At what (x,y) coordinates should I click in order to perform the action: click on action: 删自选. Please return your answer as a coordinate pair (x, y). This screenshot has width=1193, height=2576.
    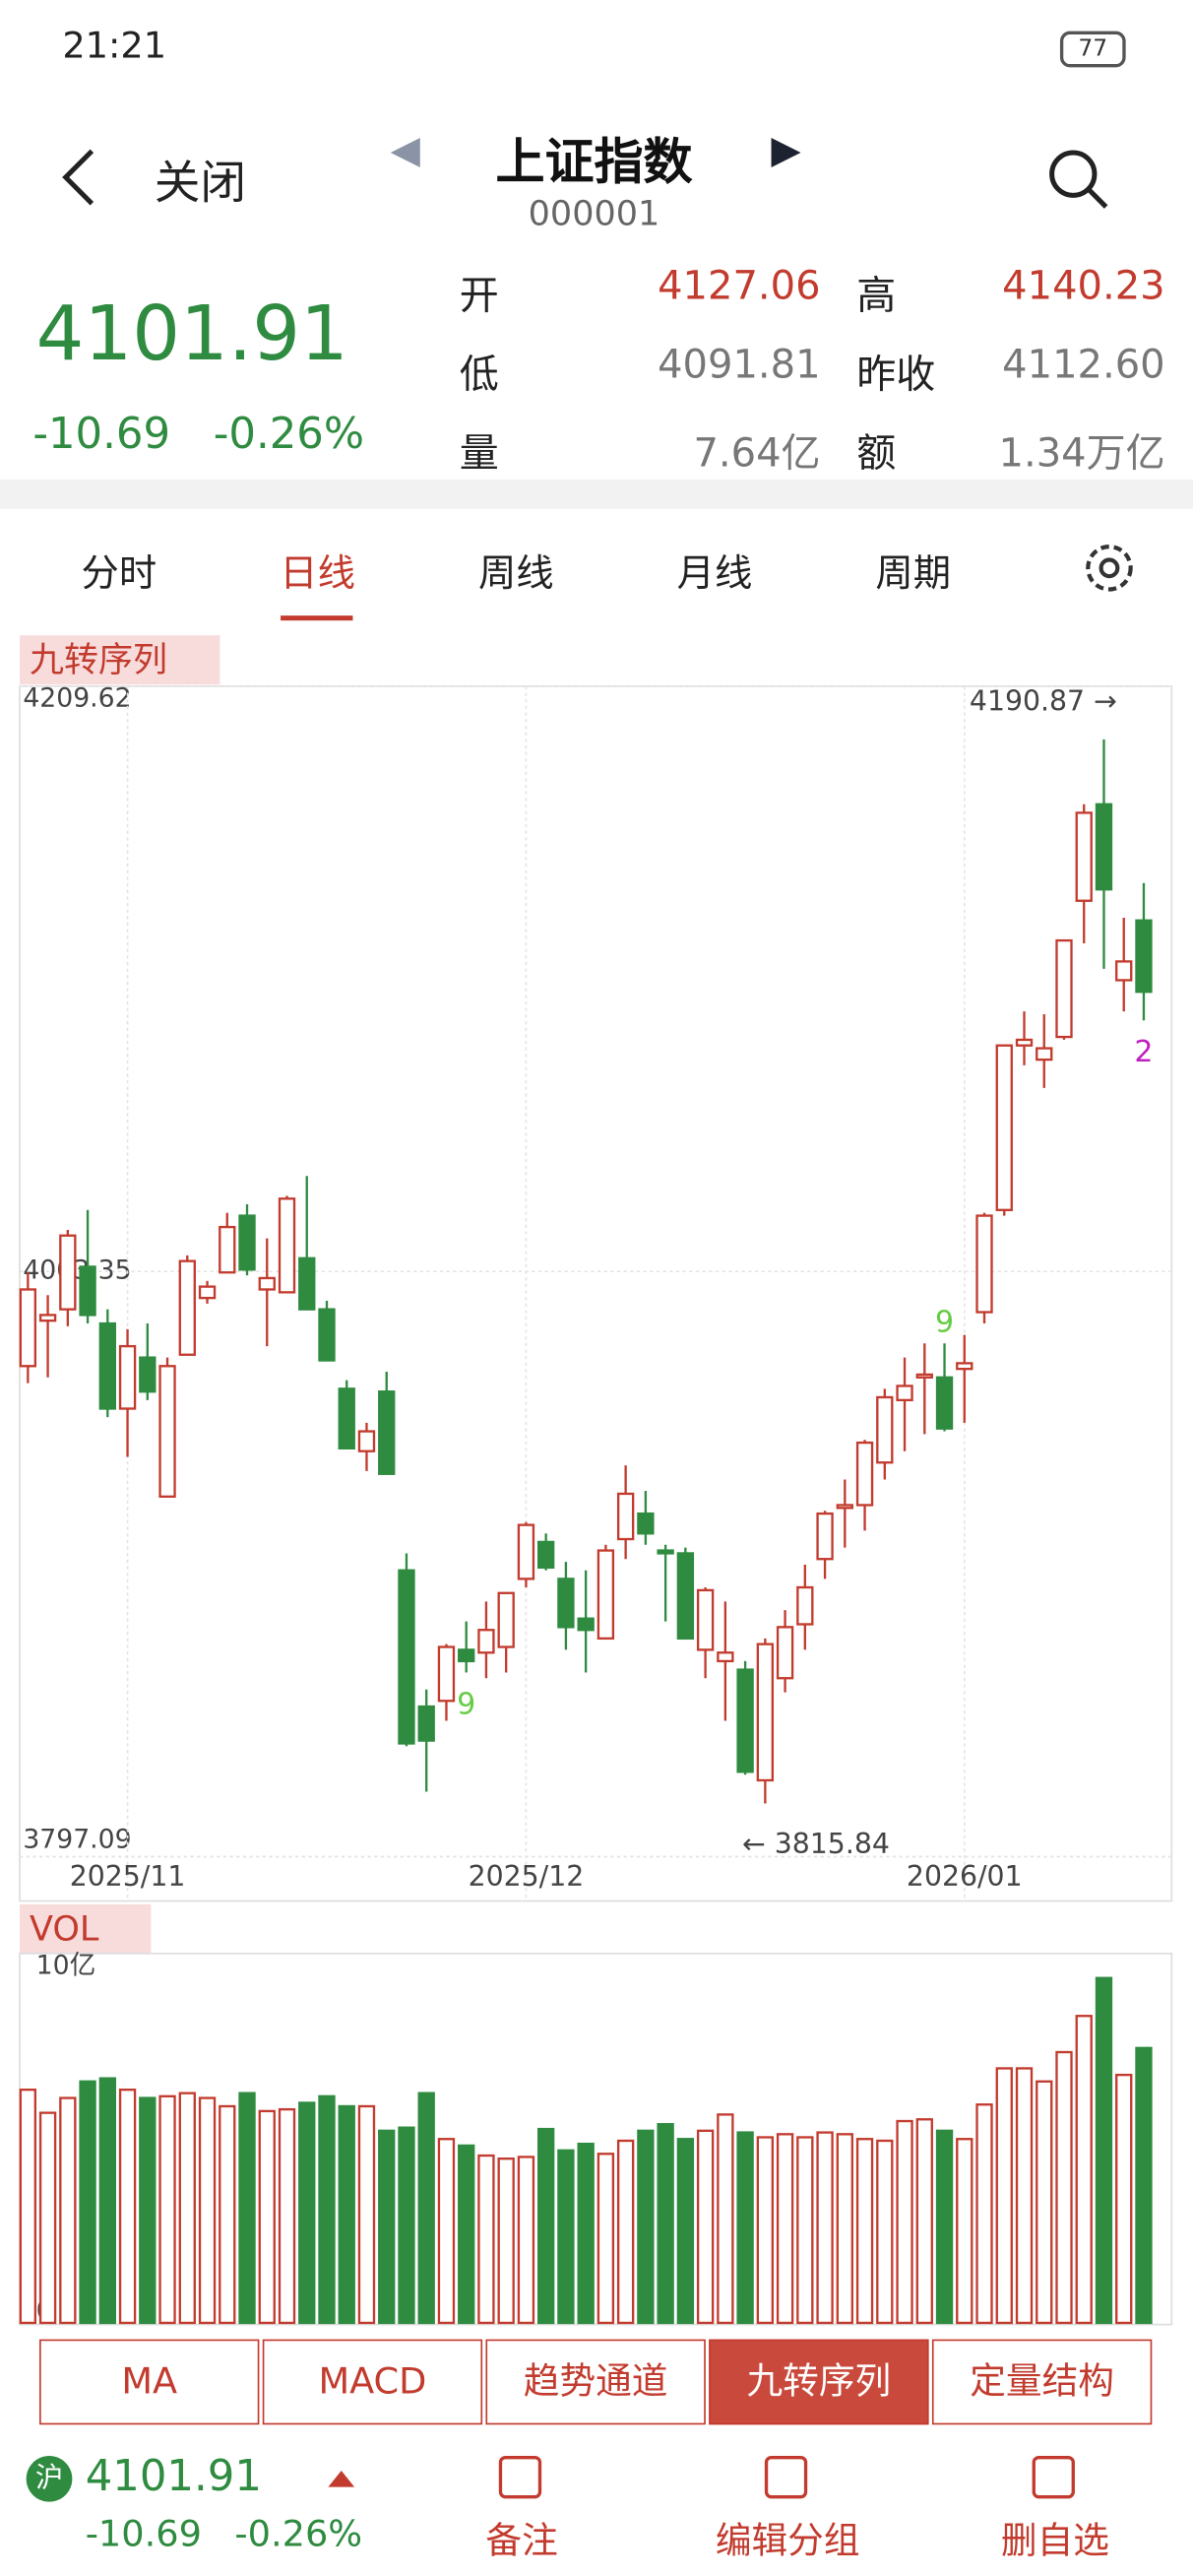
    Looking at the image, I should click on (1054, 2542).